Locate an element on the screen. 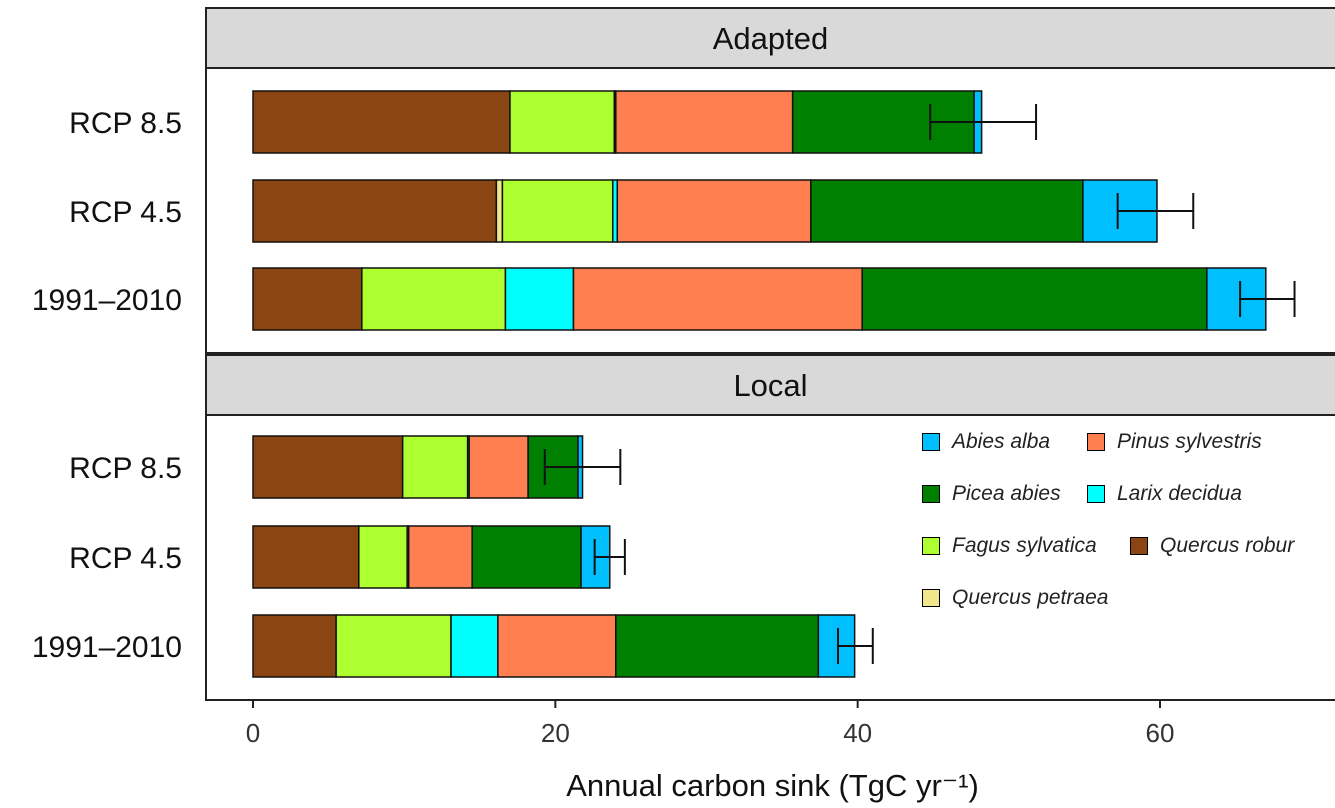  legend-item: Larix decidua is located at coordinates (1164, 494).